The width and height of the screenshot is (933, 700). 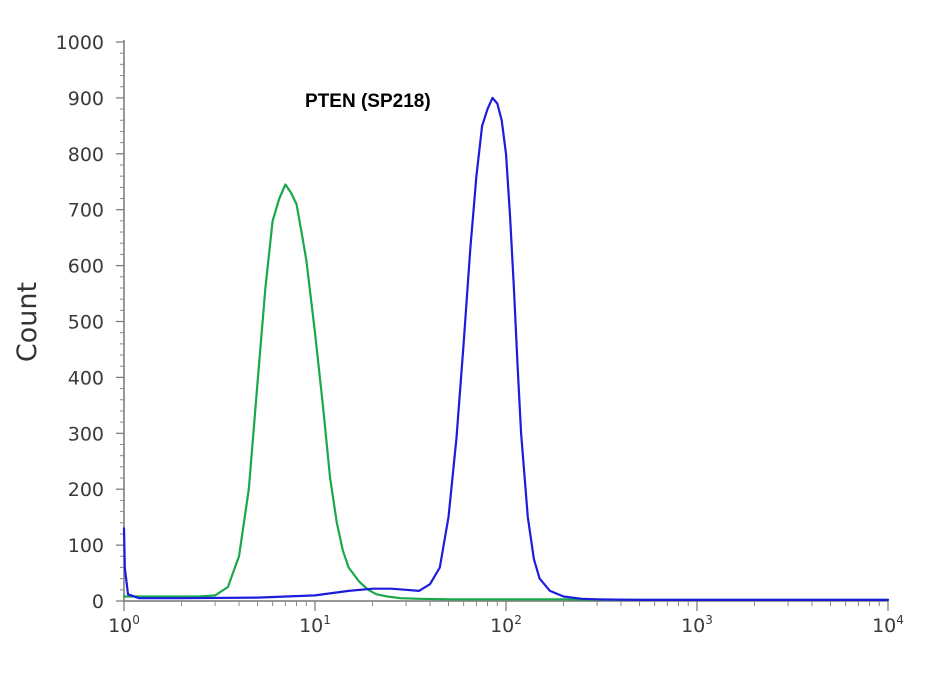 What do you see at coordinates (98, 602) in the screenshot?
I see `y-tick-label: 0` at bounding box center [98, 602].